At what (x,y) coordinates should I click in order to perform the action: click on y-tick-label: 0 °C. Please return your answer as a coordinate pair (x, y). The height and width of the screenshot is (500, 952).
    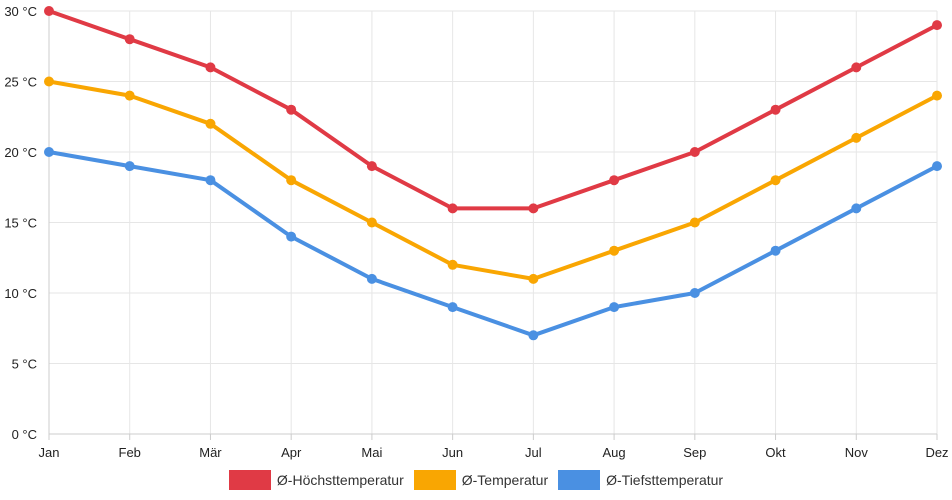
    Looking at the image, I should click on (24, 434).